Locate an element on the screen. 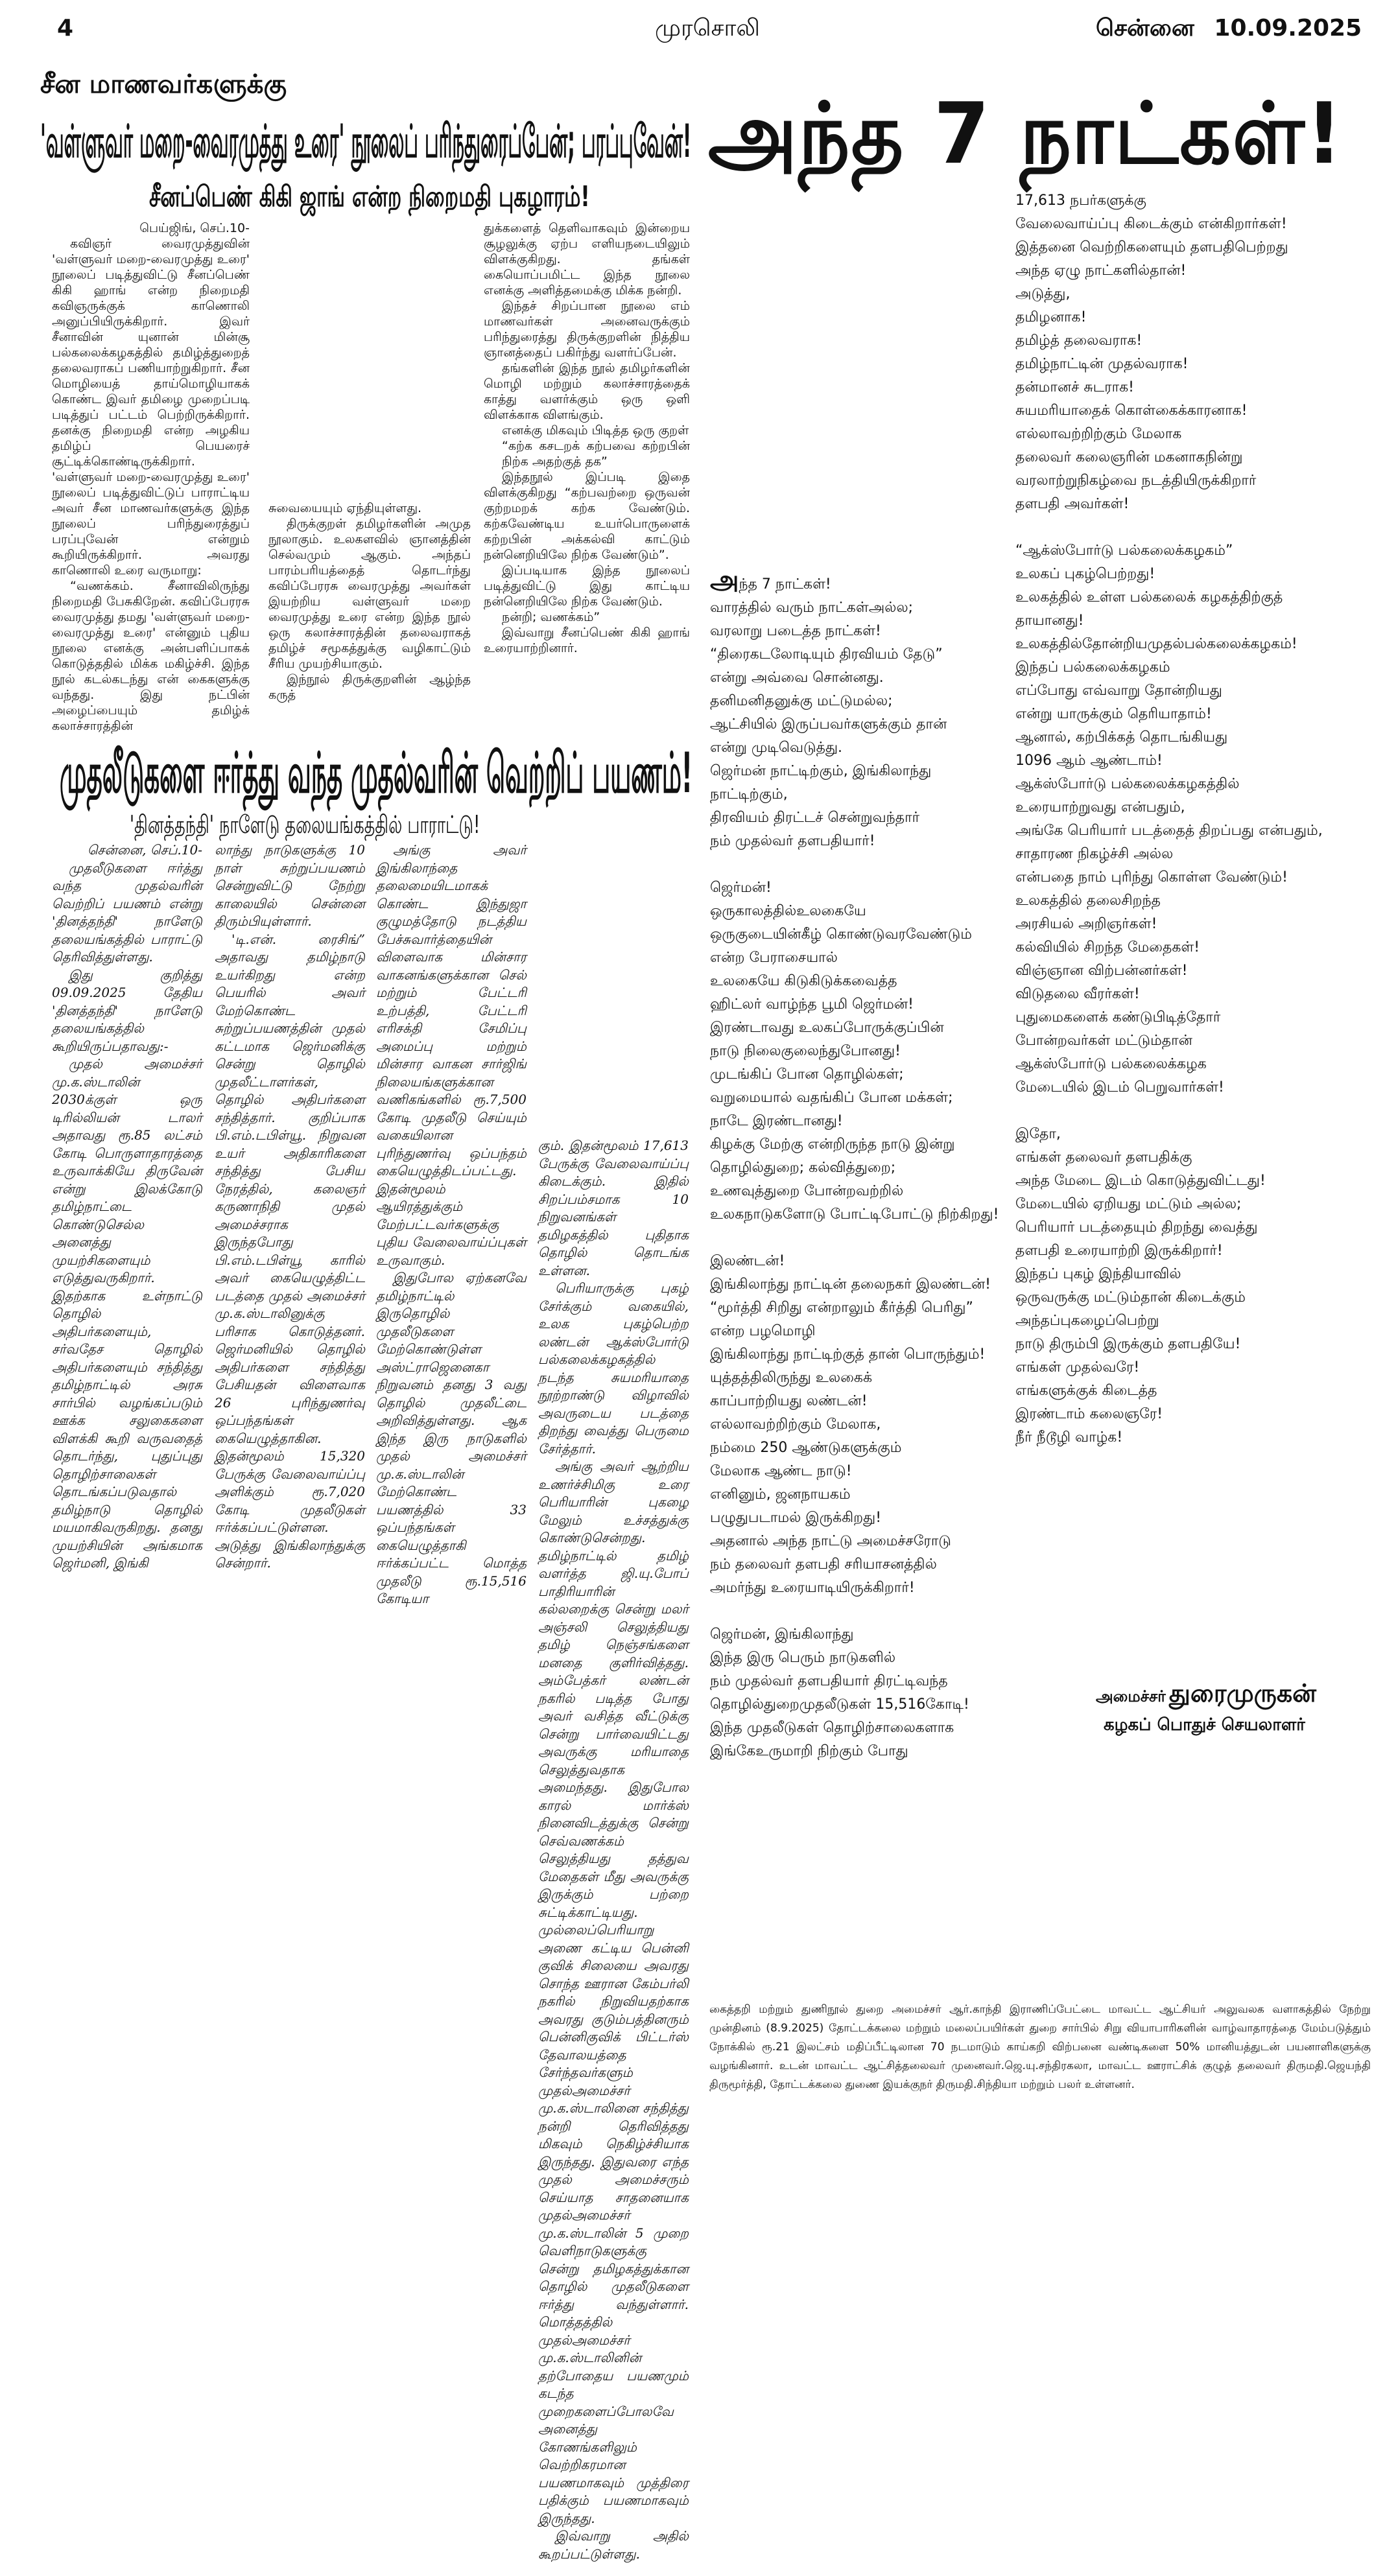 The height and width of the screenshot is (2576, 1385). poem-line: இங்கிலாந்து நாட்டின் தலைநகர் இலண்டன்! is located at coordinates (850, 1284).